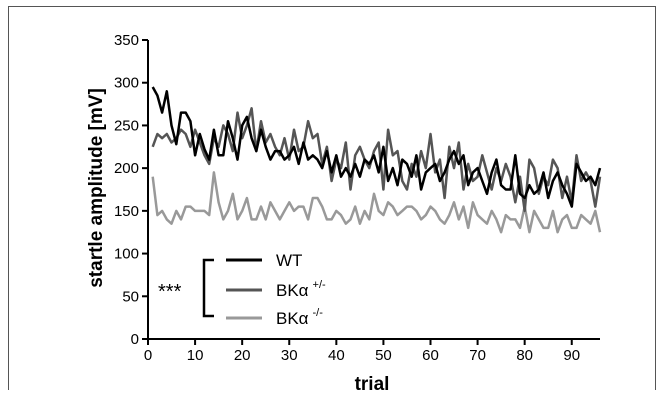  I want to click on x-tick-label: 40, so click(336, 355).